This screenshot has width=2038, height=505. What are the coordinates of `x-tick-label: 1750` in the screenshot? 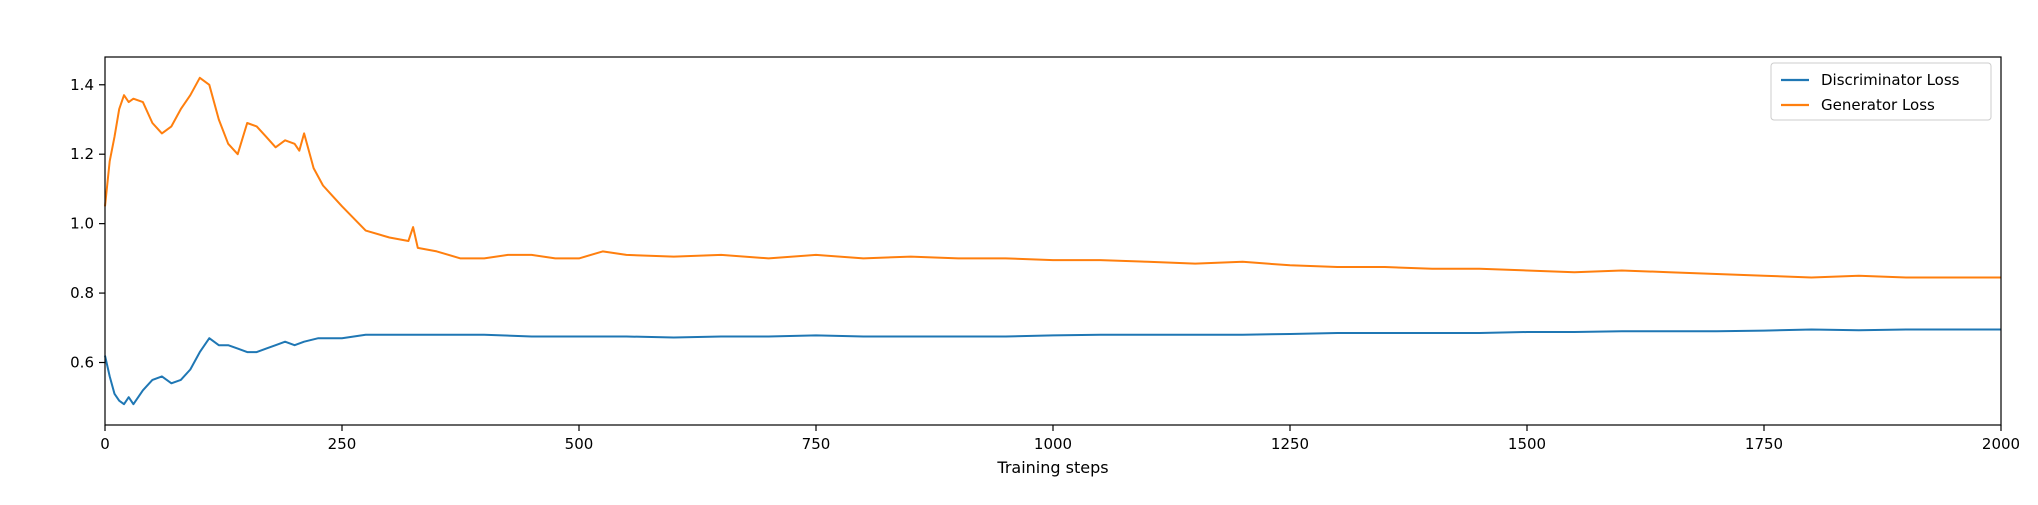 It's located at (1764, 444).